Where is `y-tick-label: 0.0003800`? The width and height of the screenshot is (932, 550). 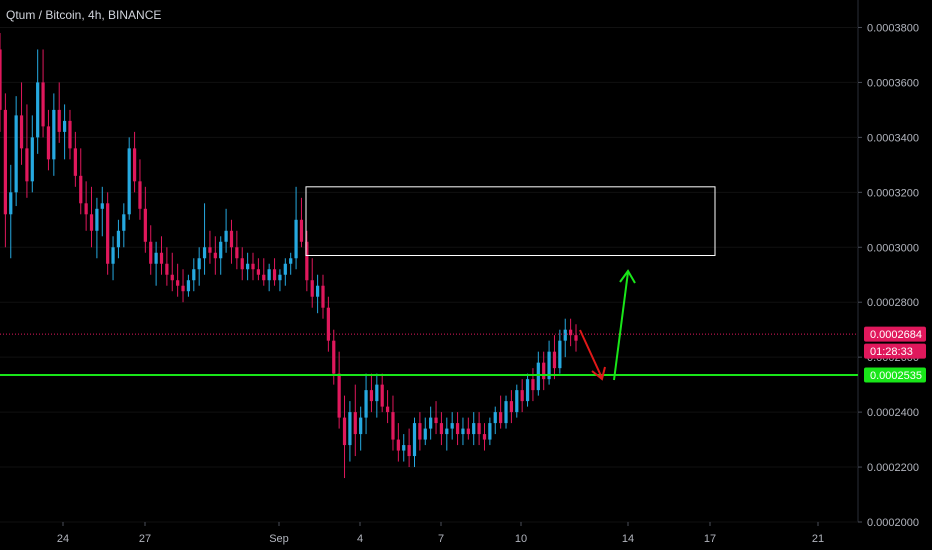 y-tick-label: 0.0003800 is located at coordinates (893, 28).